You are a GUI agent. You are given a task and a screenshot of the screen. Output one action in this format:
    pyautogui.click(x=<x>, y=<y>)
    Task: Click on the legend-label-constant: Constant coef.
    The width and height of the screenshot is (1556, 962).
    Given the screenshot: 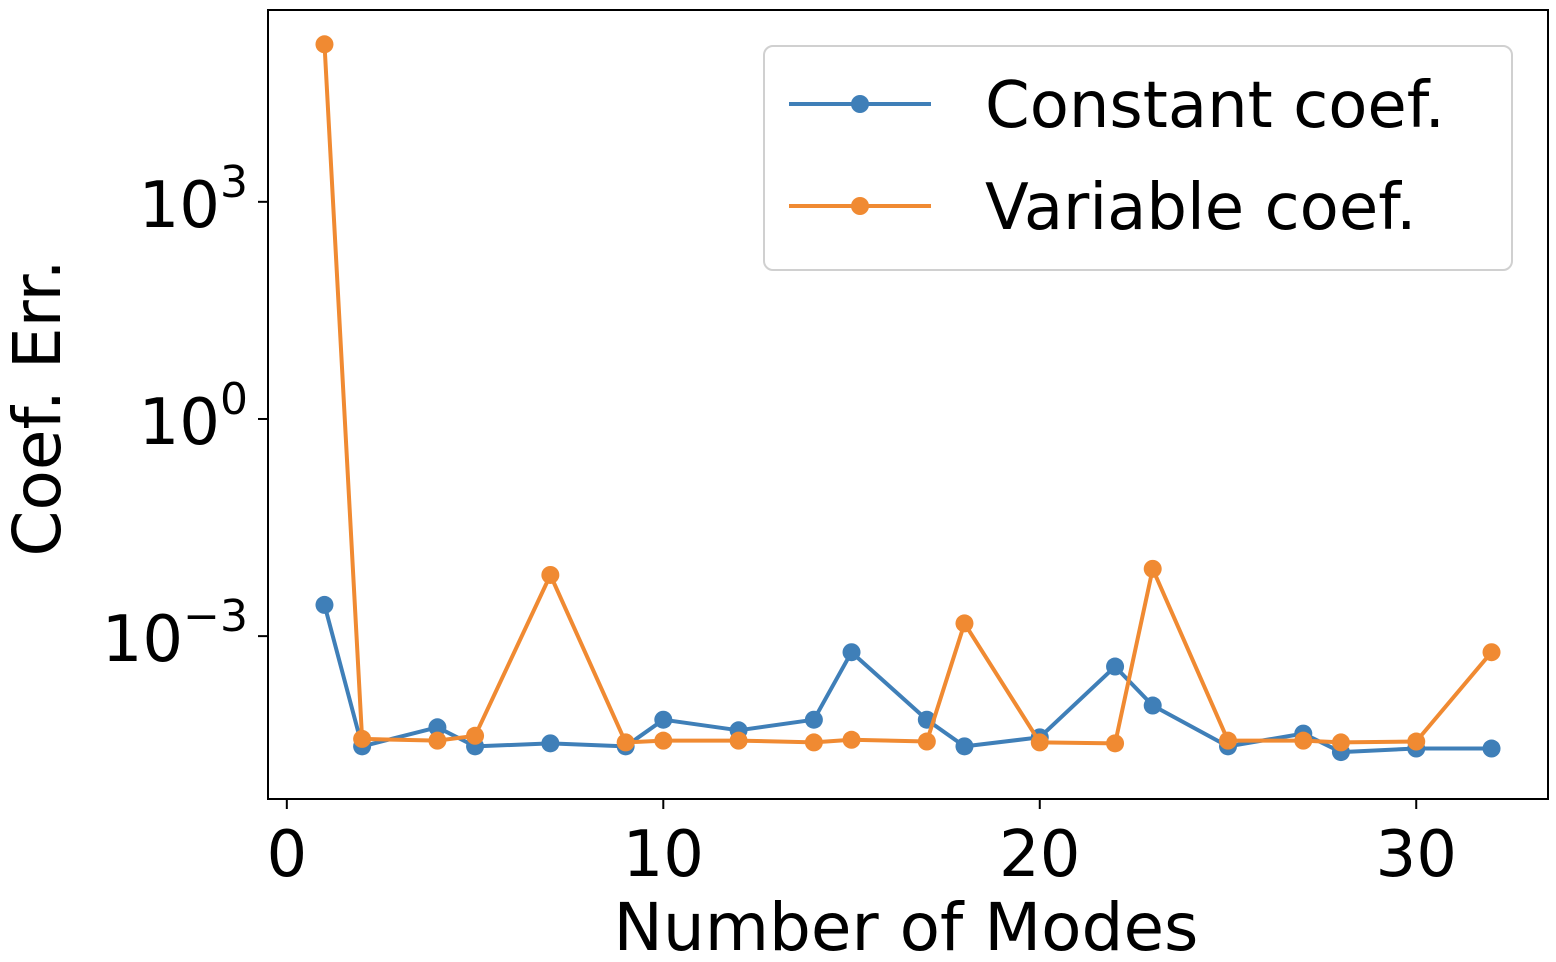 What is the action you would take?
    pyautogui.click(x=1215, y=106)
    